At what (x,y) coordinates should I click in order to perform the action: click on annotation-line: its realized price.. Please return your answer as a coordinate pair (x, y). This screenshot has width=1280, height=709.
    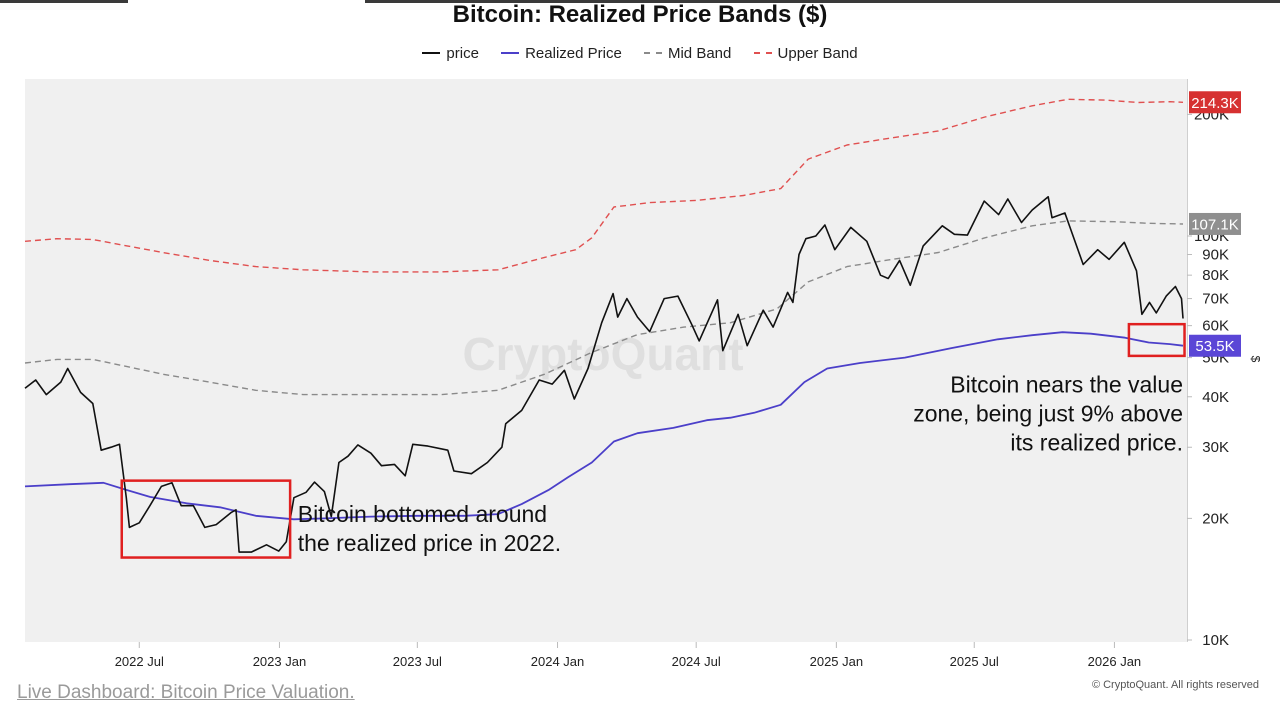
    Looking at the image, I should click on (1096, 442).